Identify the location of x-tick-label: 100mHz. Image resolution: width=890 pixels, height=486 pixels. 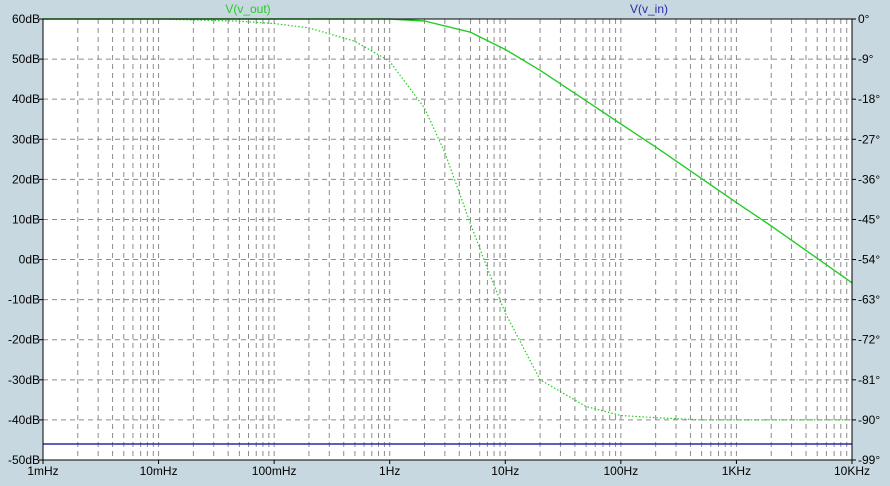
(274, 471).